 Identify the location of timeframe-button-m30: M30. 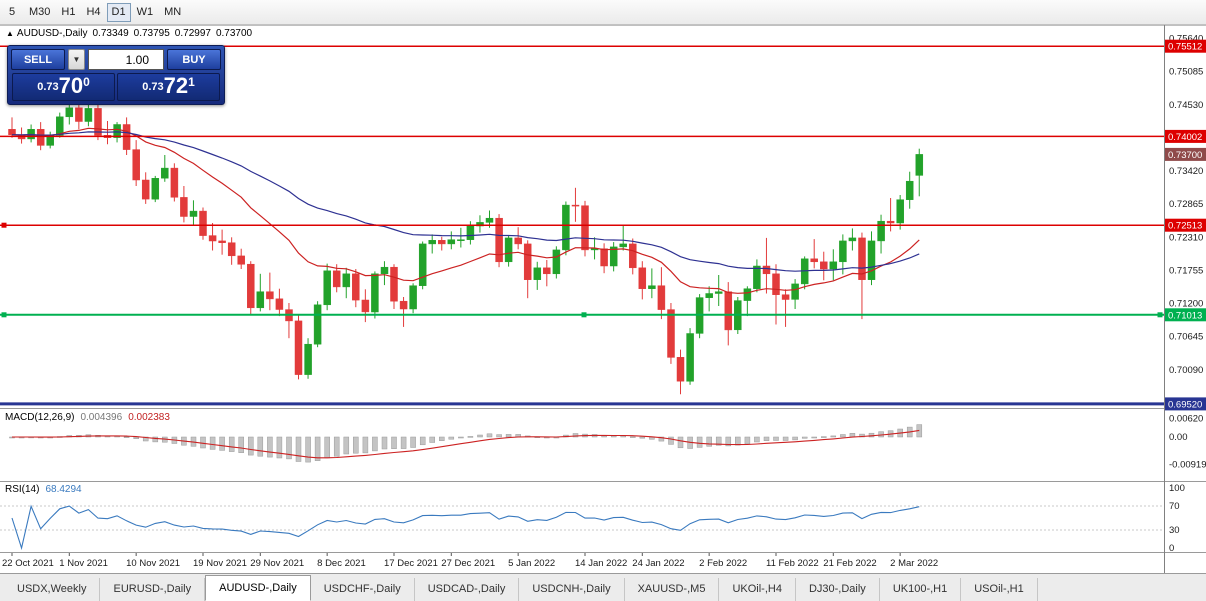
(39, 12).